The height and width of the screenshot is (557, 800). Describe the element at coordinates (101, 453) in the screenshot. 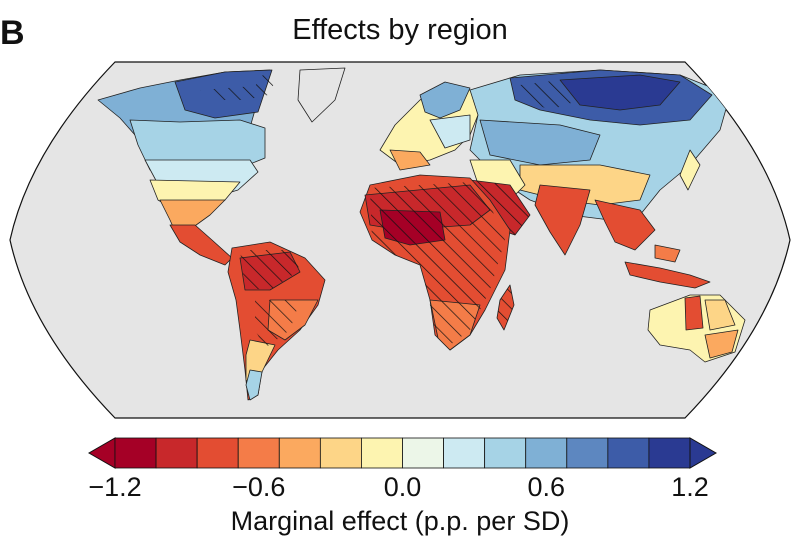

I see `colorbar-extend-low` at that location.